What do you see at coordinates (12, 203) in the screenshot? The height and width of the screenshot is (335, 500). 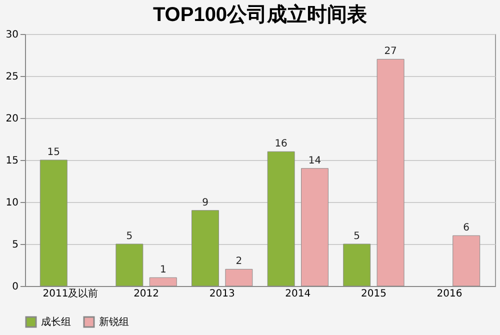 I see `y-tick-label: 10` at bounding box center [12, 203].